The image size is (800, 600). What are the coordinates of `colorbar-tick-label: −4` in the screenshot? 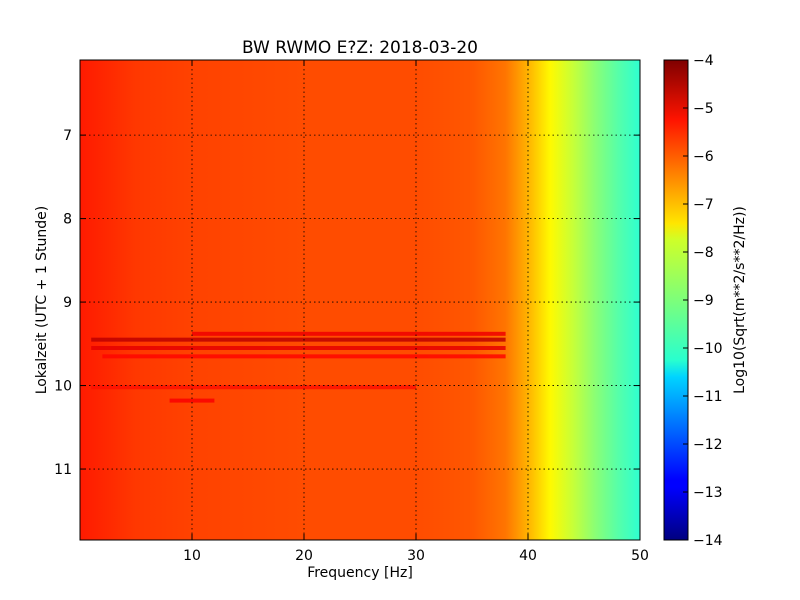 It's located at (703, 61).